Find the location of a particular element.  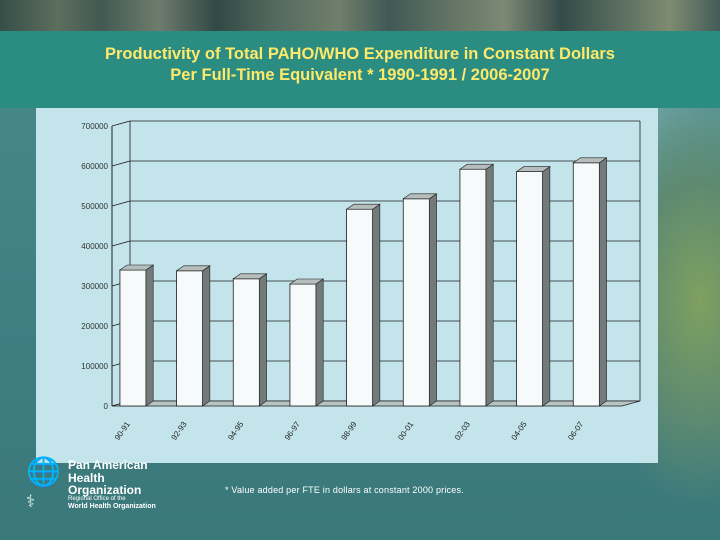

y-tick-label: 700000 is located at coordinates (94, 126).